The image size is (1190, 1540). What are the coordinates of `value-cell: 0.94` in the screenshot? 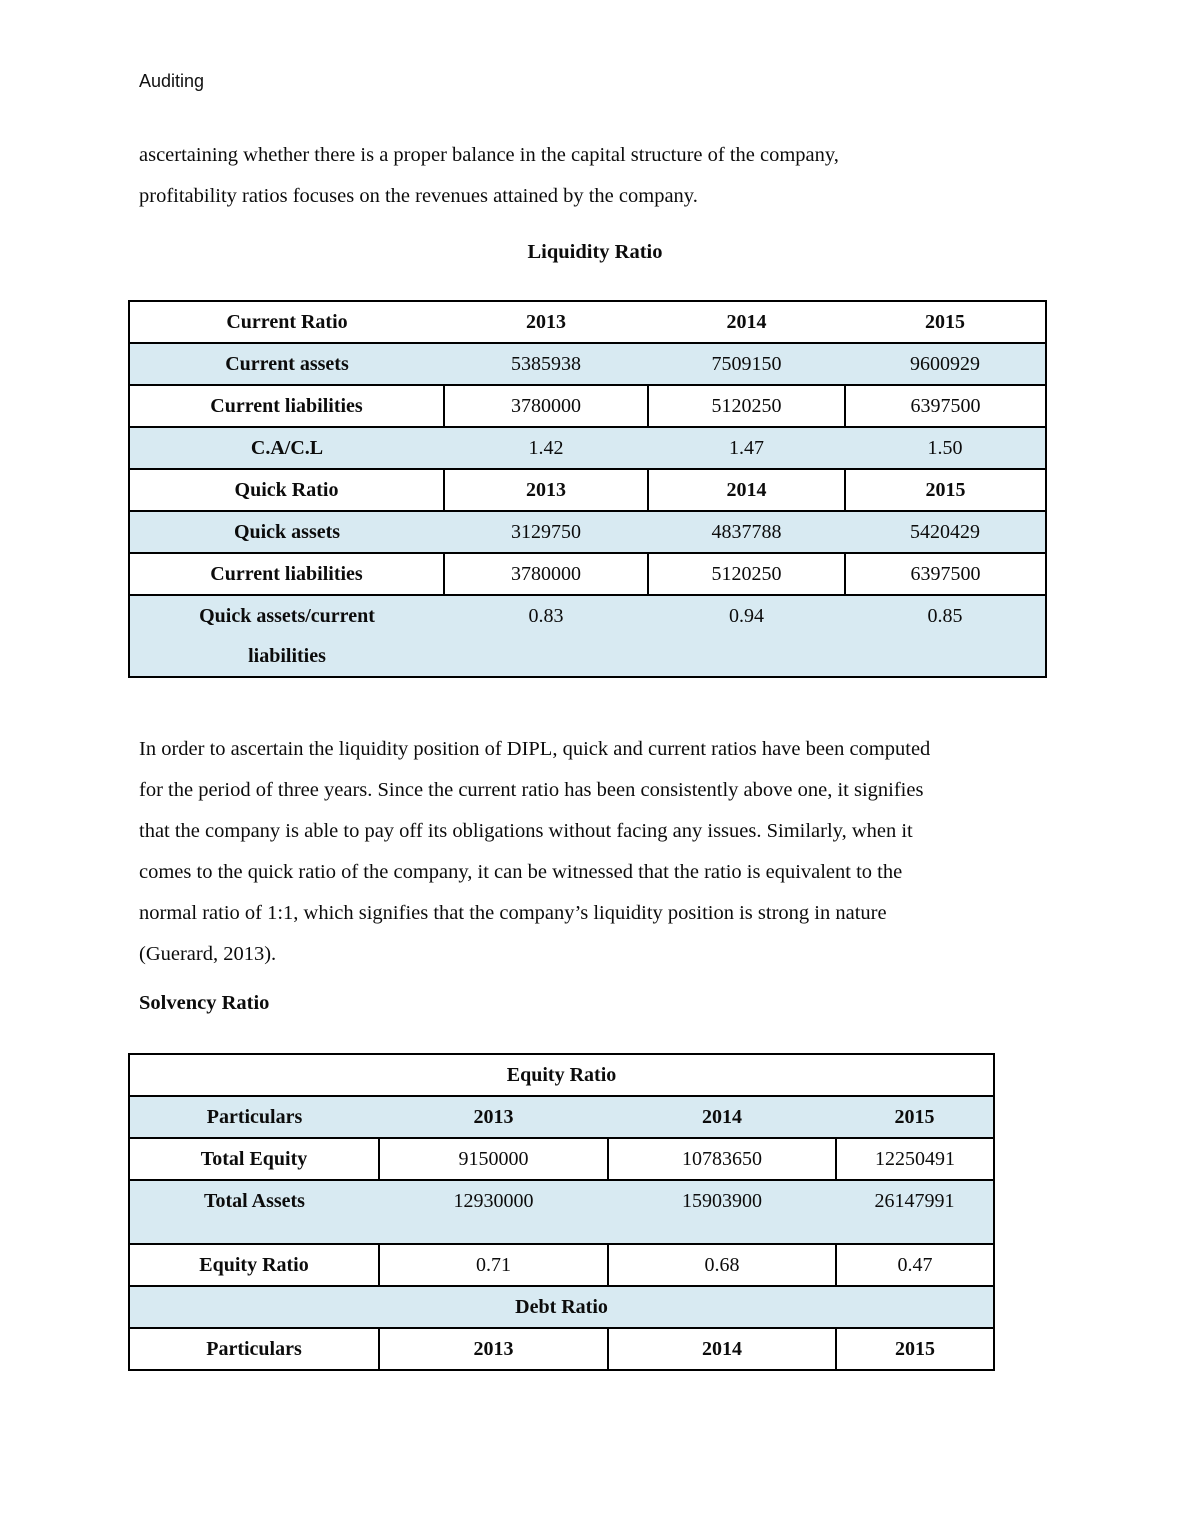 It's located at (746, 636).